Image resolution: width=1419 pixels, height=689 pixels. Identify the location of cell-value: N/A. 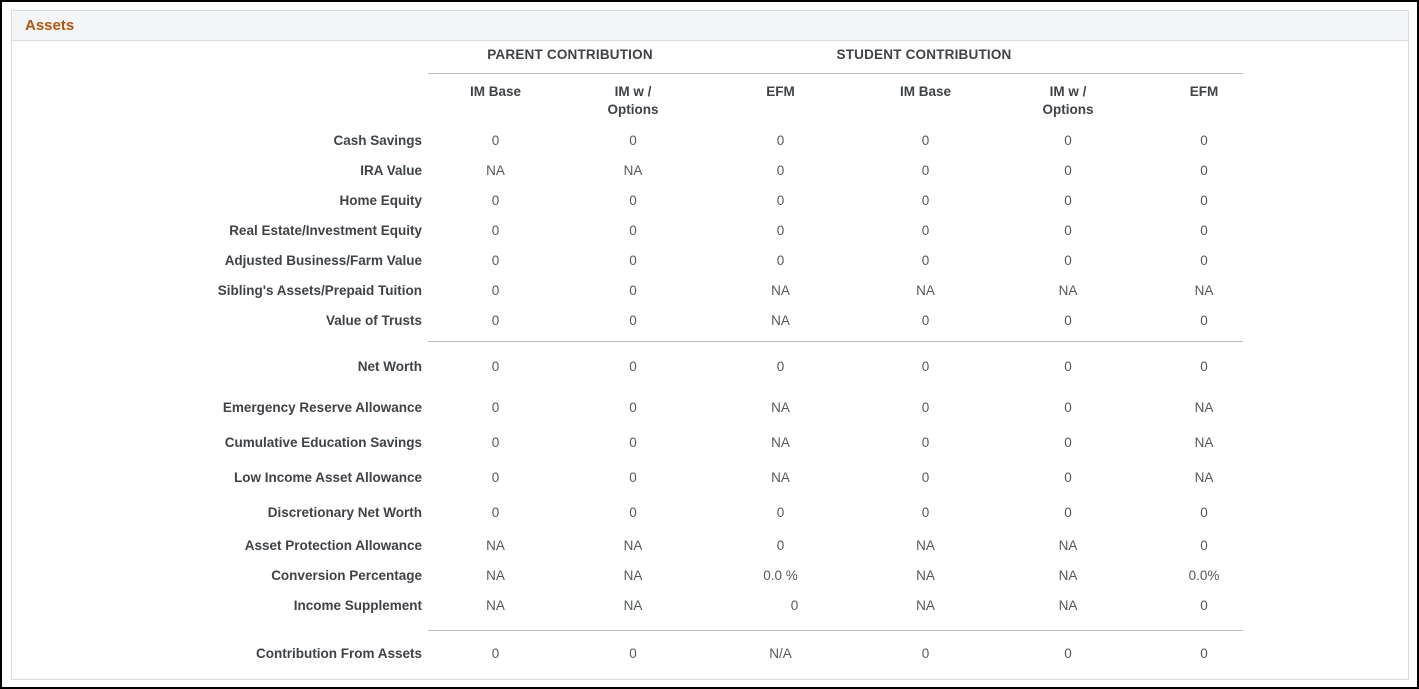
(780, 653).